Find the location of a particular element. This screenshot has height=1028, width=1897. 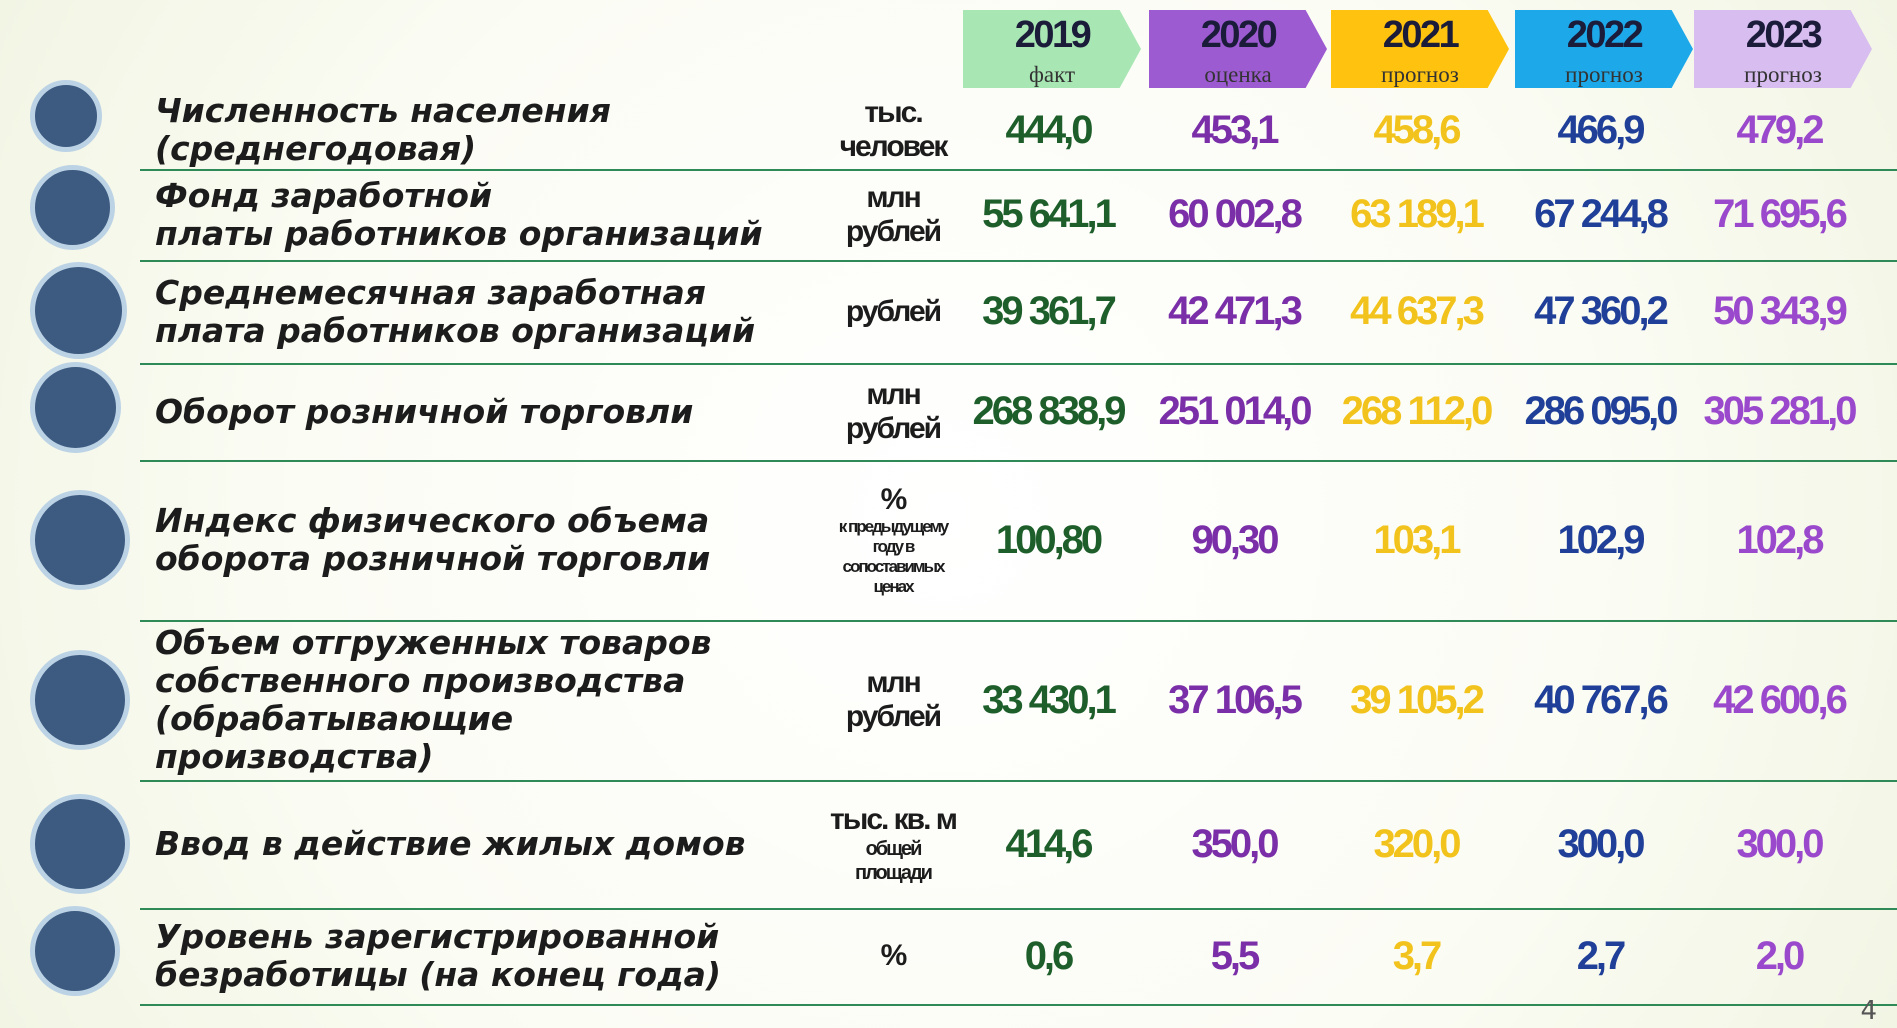

year-tab: 2020 оценка is located at coordinates (1238, 49).